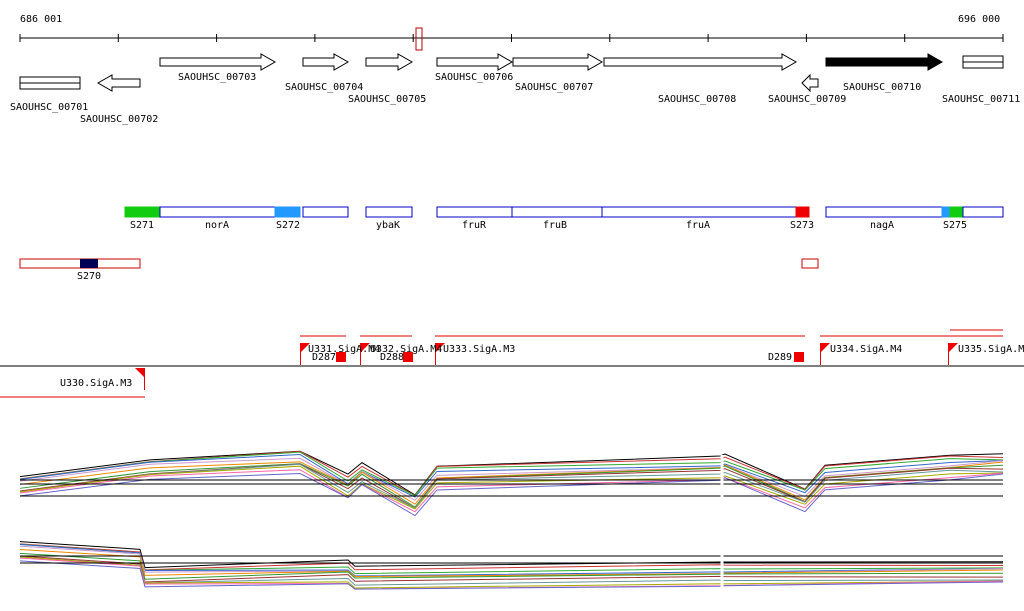 This screenshot has width=1024, height=611. What do you see at coordinates (882, 87) in the screenshot?
I see `gene-label: SAOUHSC_00710` at bounding box center [882, 87].